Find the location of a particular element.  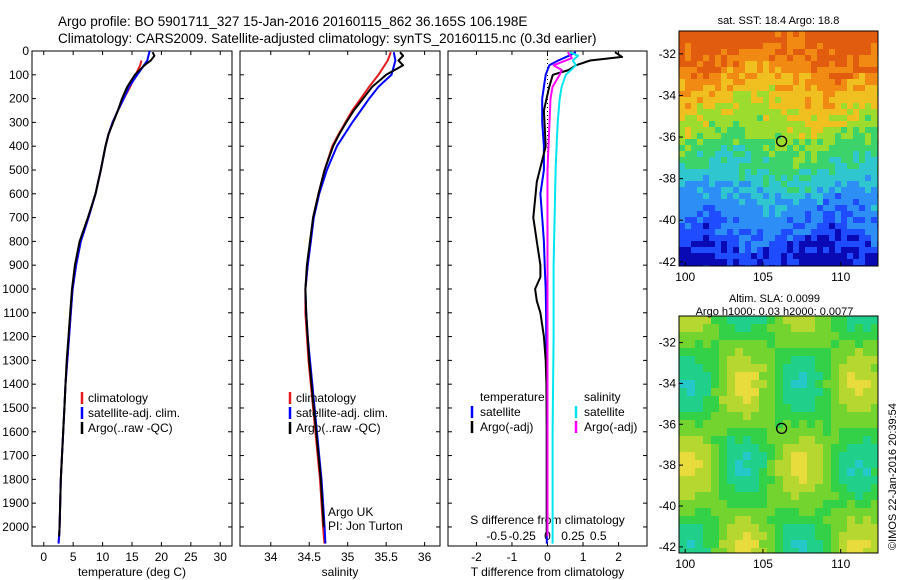

salinity-tick-label: -0.25 is located at coordinates (522, 536).